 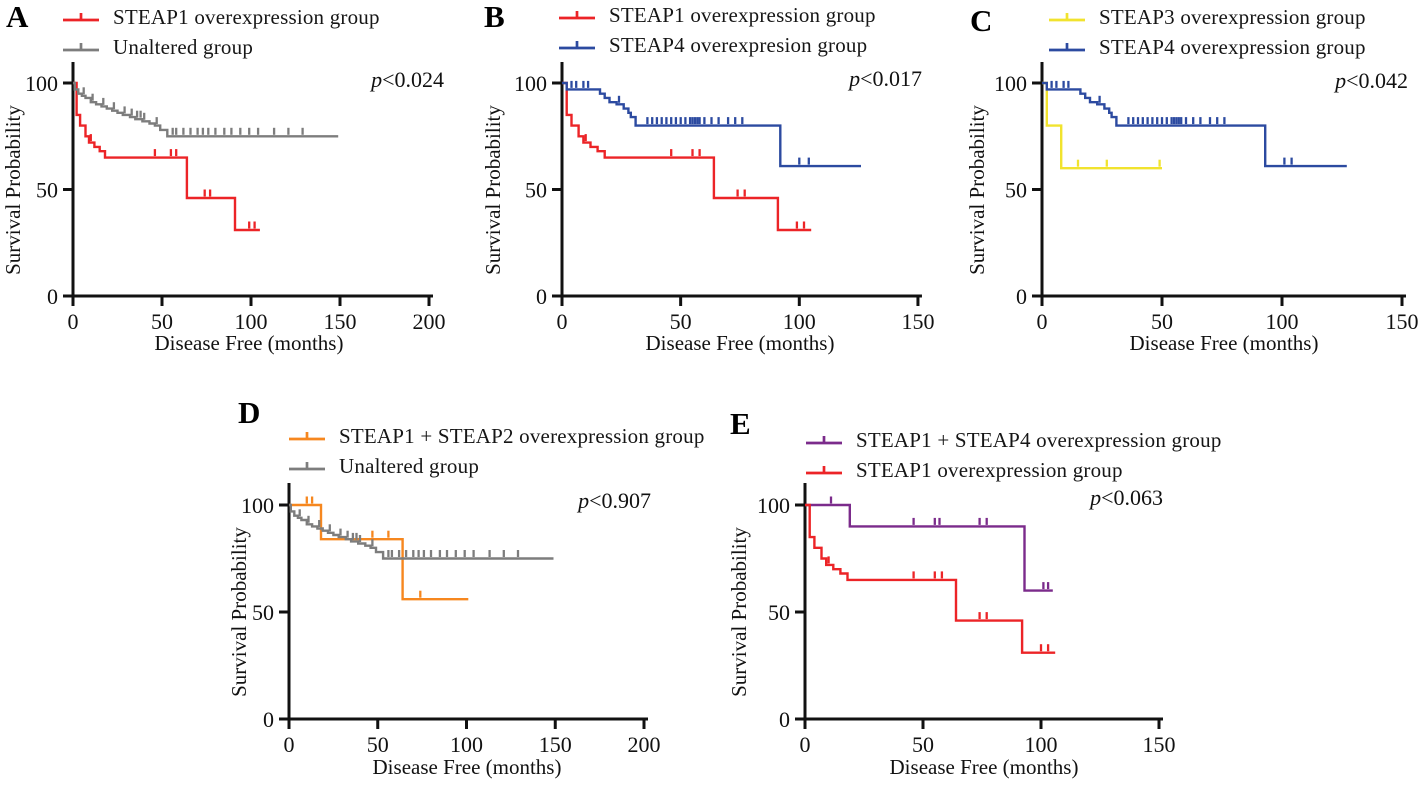 What do you see at coordinates (249, 412) in the screenshot?
I see `panel-label: D` at bounding box center [249, 412].